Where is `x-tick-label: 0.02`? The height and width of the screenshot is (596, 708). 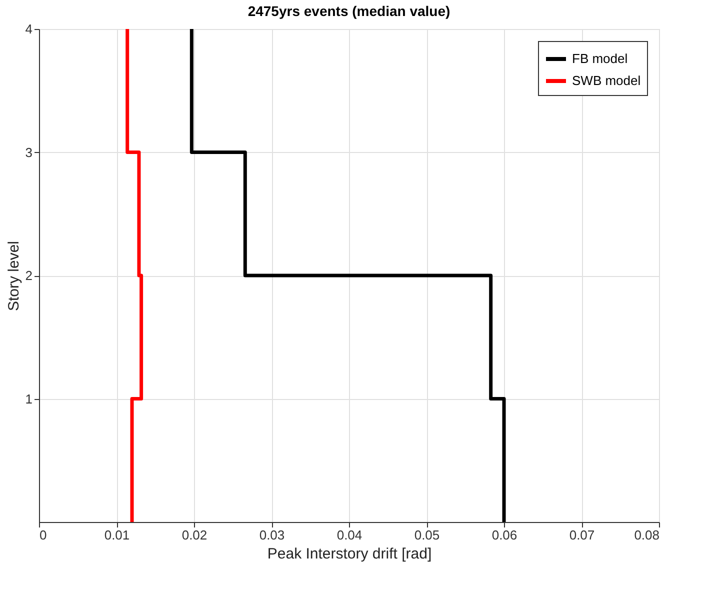
x-tick-label: 0.02 is located at coordinates (195, 535).